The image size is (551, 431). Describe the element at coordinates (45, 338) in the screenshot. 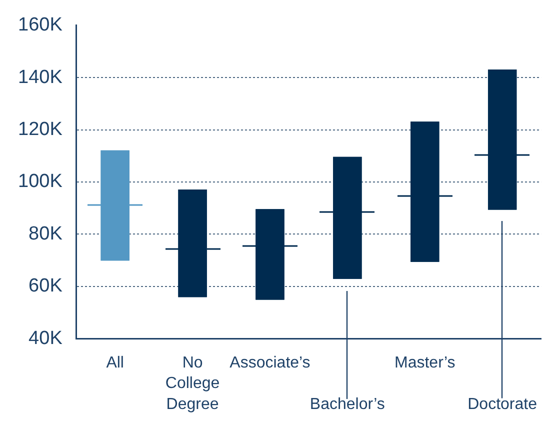

I see `y-tick-label: 40K` at that location.